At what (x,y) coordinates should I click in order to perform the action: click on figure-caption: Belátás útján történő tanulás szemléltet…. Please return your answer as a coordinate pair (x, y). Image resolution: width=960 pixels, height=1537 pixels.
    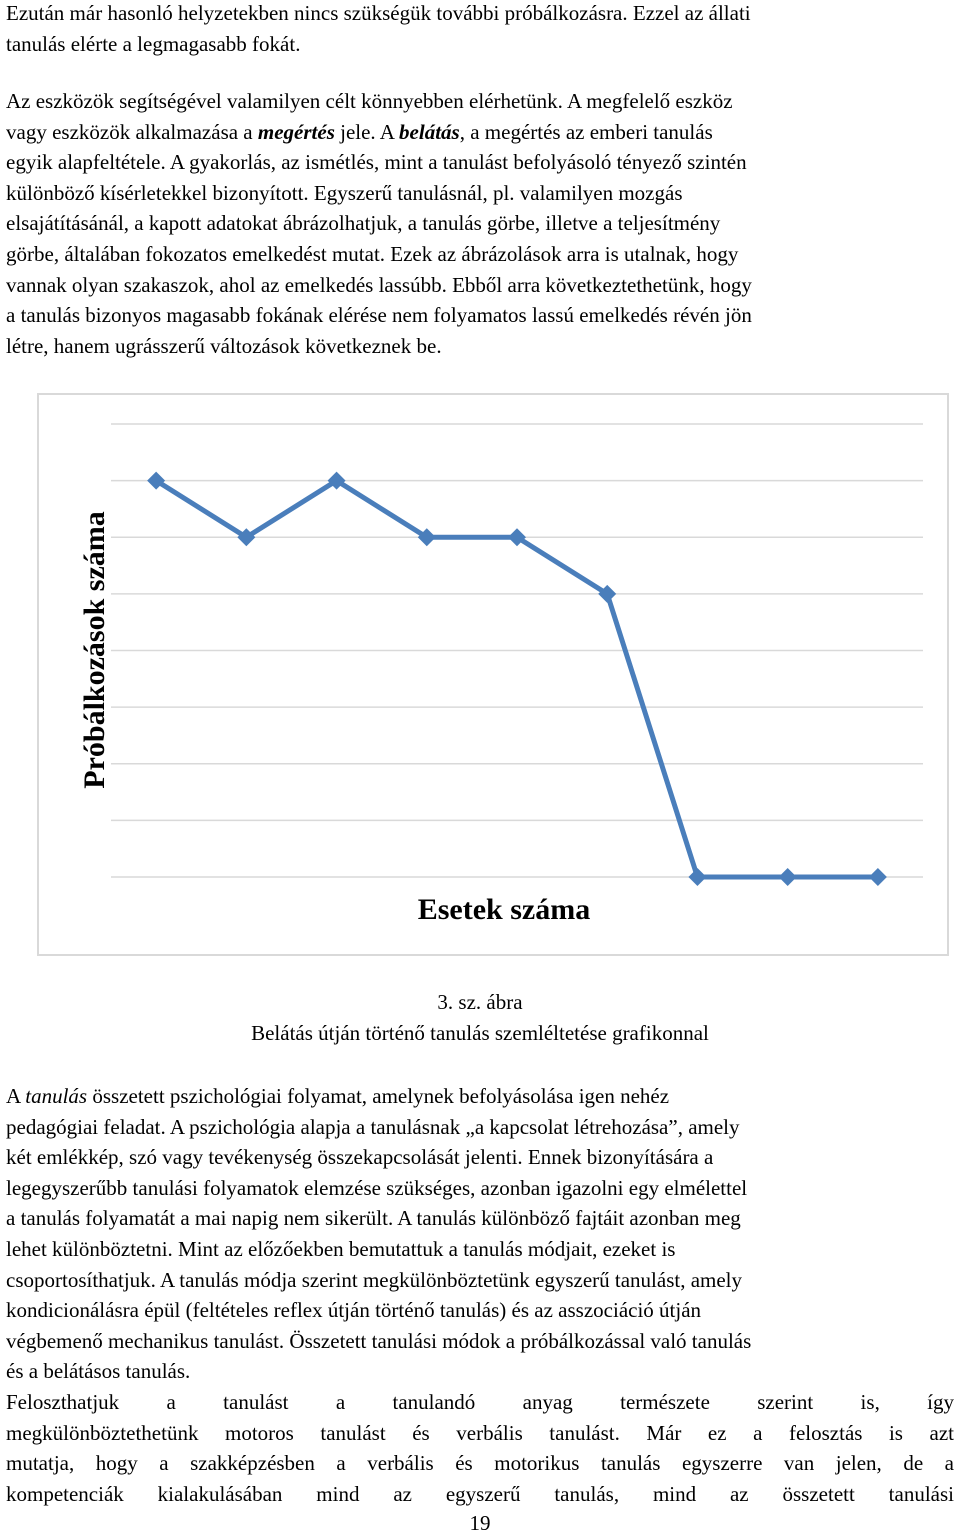
    Looking at the image, I should click on (480, 1033).